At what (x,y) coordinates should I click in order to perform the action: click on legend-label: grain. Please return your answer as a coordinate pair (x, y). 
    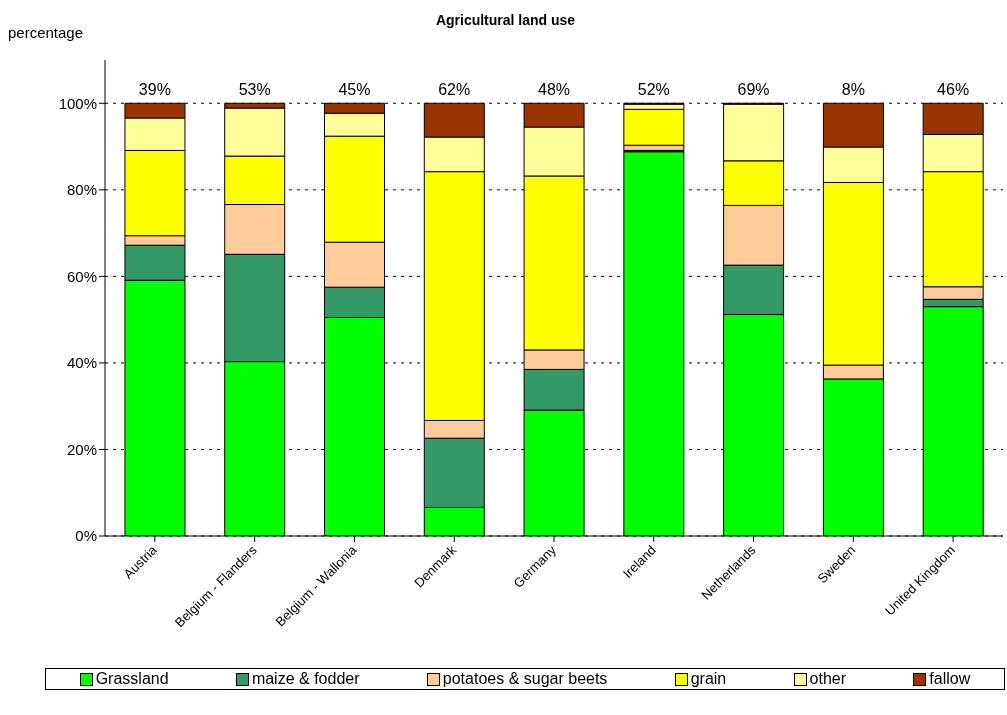
    Looking at the image, I should click on (708, 679).